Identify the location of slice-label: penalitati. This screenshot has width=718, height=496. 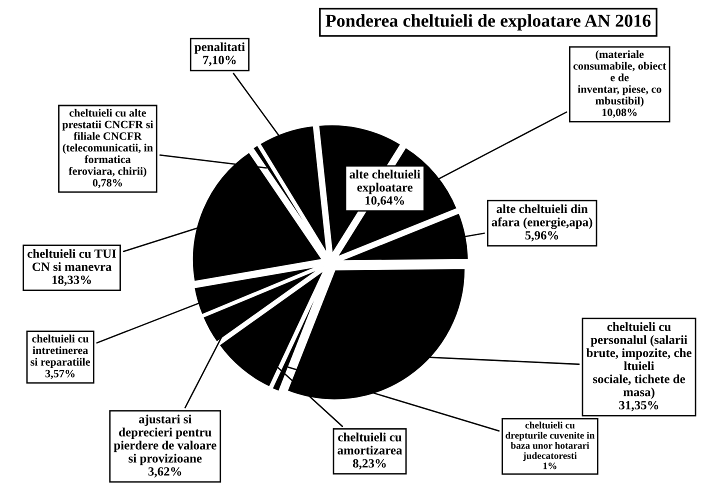
(219, 48).